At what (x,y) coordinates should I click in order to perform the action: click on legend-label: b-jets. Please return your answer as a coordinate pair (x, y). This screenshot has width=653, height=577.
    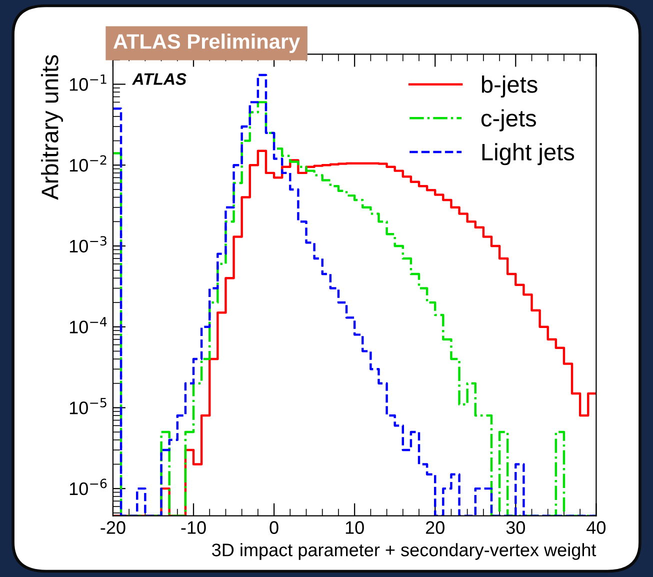
    Looking at the image, I should click on (510, 86).